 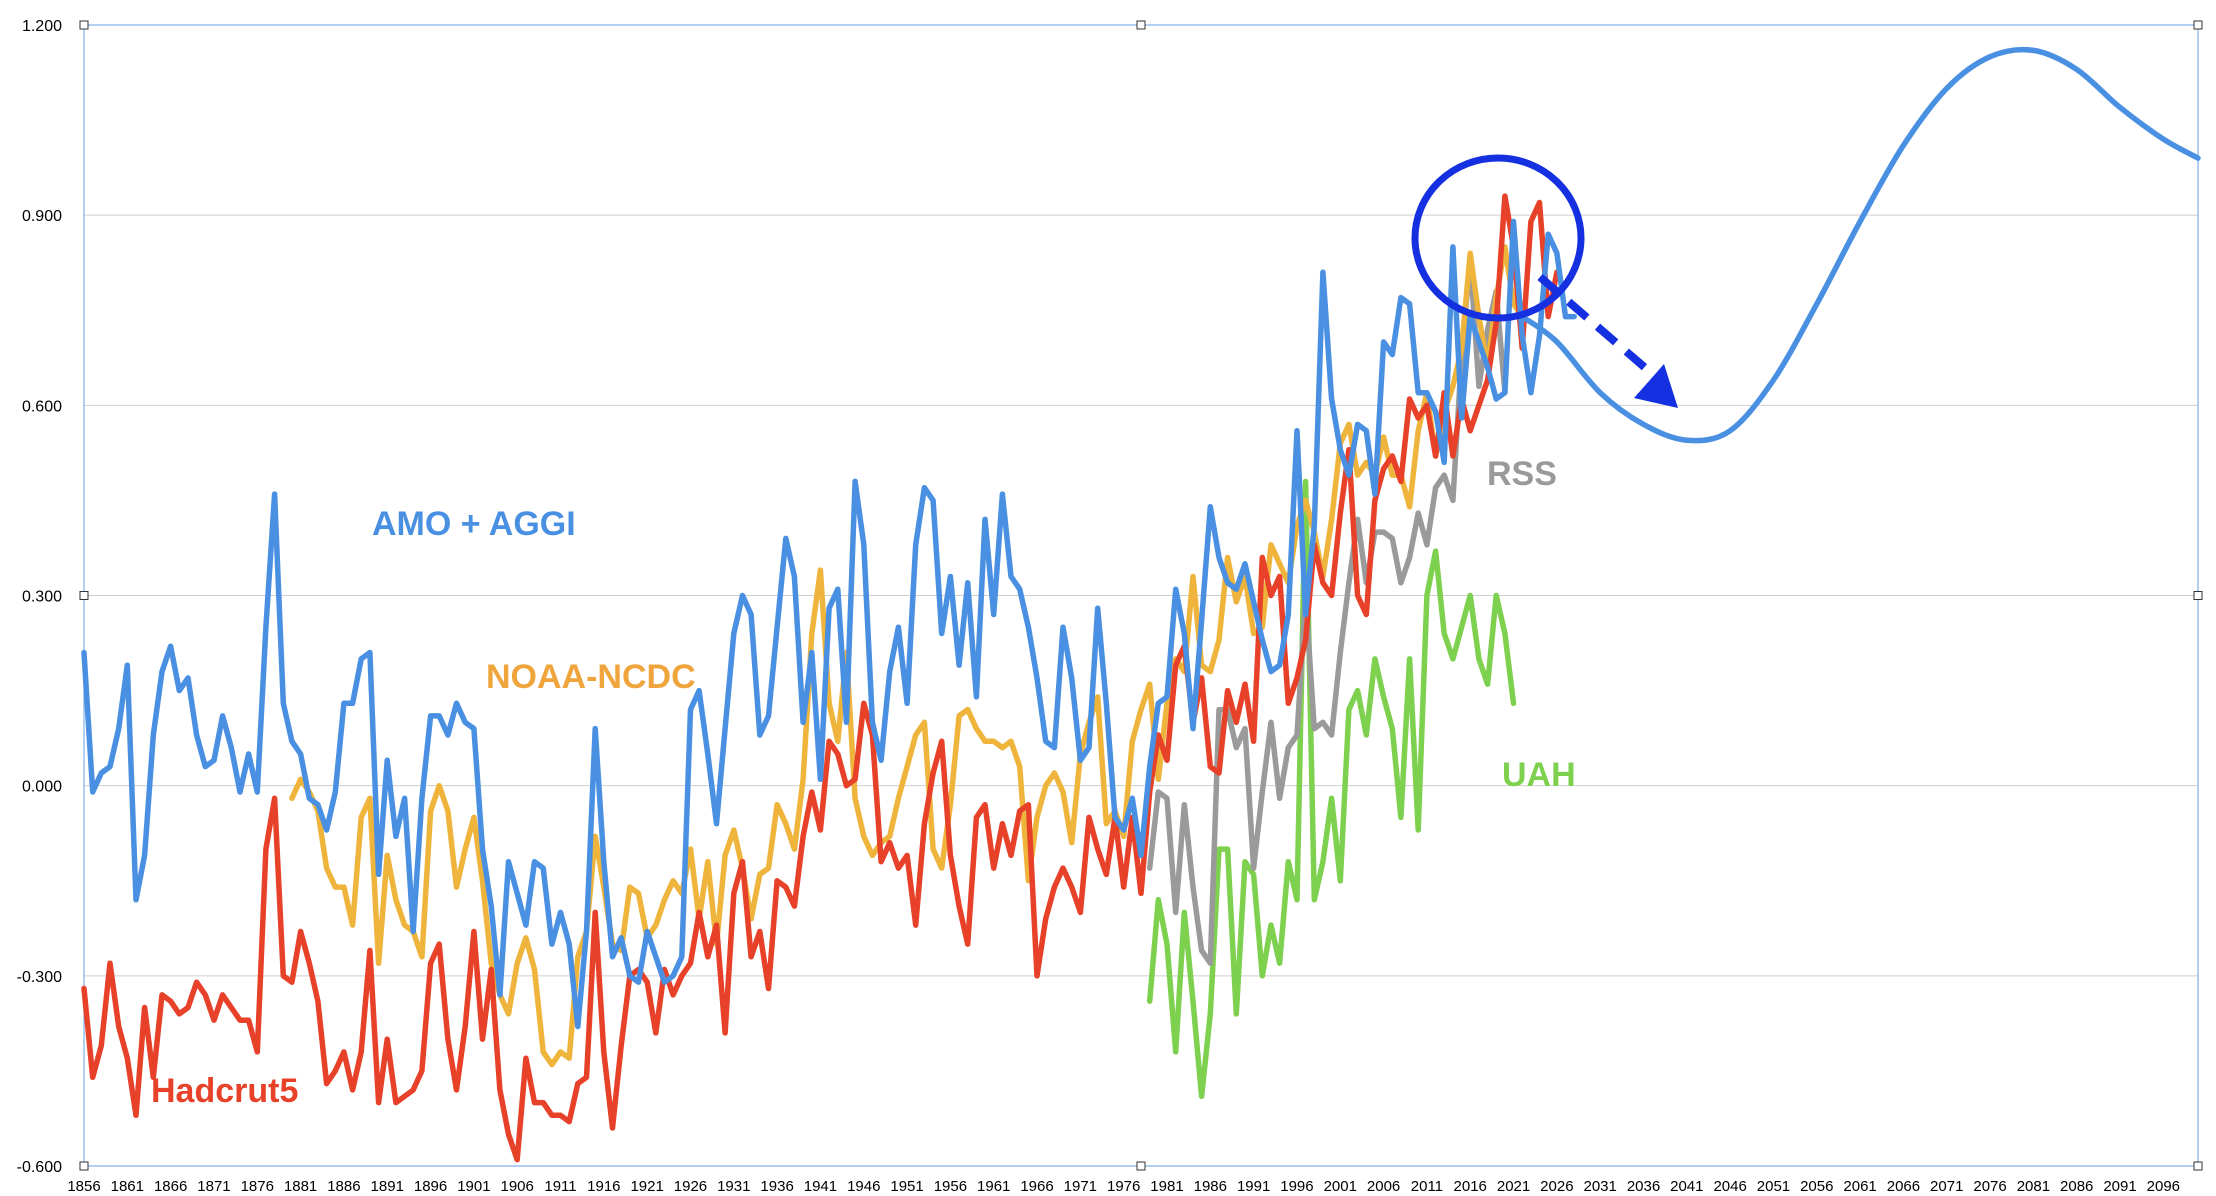 What do you see at coordinates (83, 1186) in the screenshot?
I see `x-tick-label: 1856` at bounding box center [83, 1186].